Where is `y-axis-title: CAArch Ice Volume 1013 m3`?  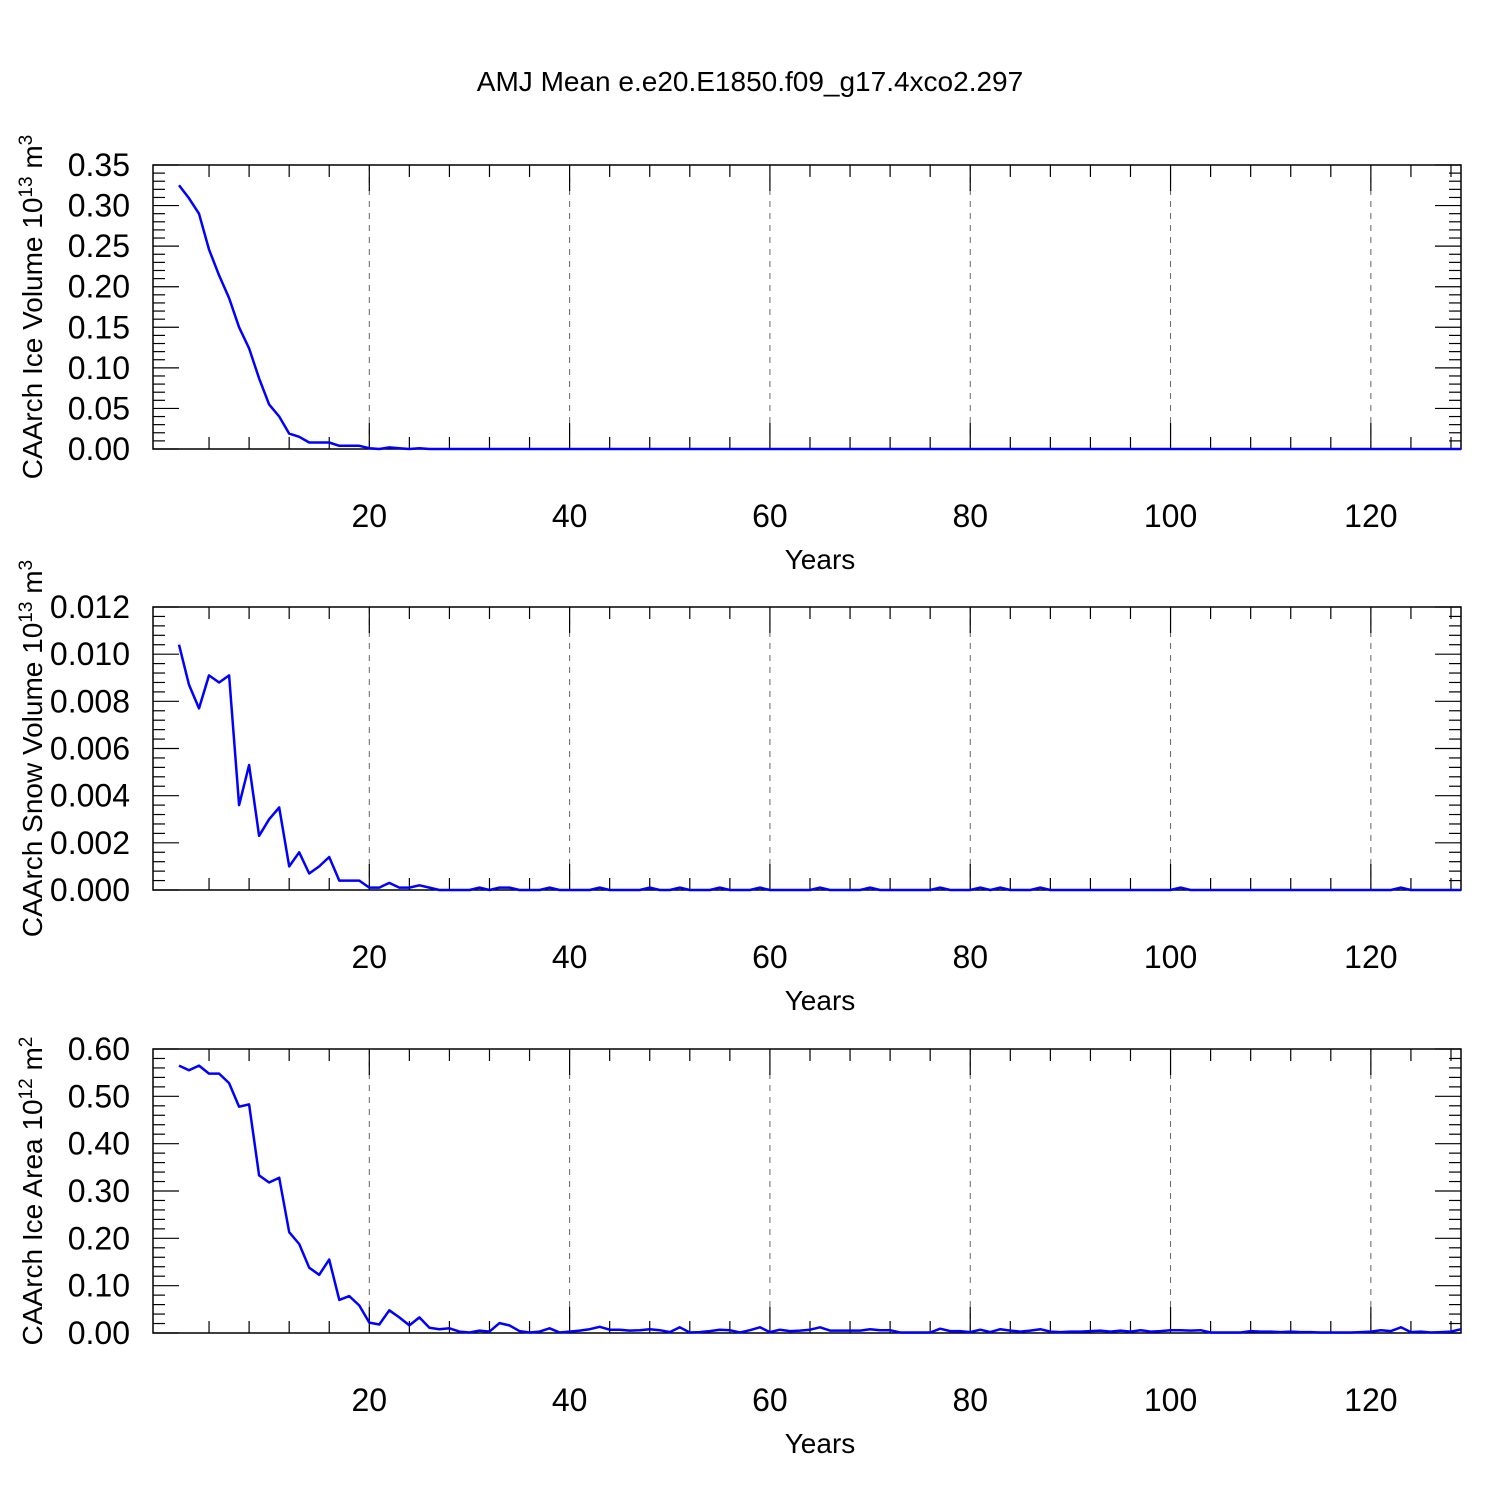 y-axis-title: CAArch Ice Volume 1013 m3 is located at coordinates (32, 307).